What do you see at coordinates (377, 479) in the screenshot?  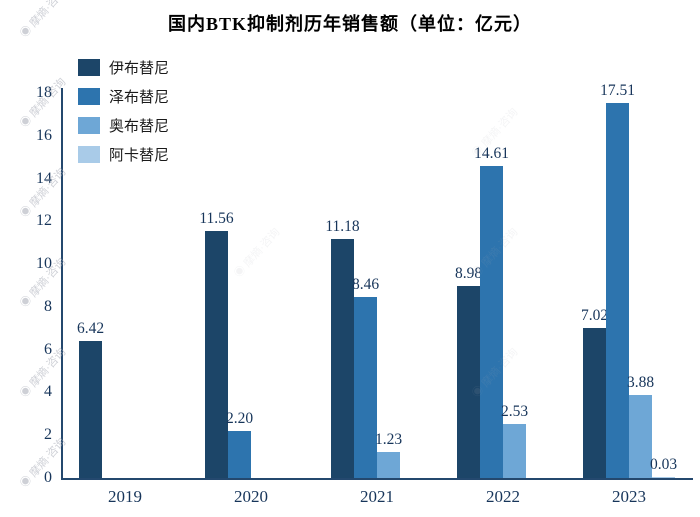 I see `x-axis-line` at bounding box center [377, 479].